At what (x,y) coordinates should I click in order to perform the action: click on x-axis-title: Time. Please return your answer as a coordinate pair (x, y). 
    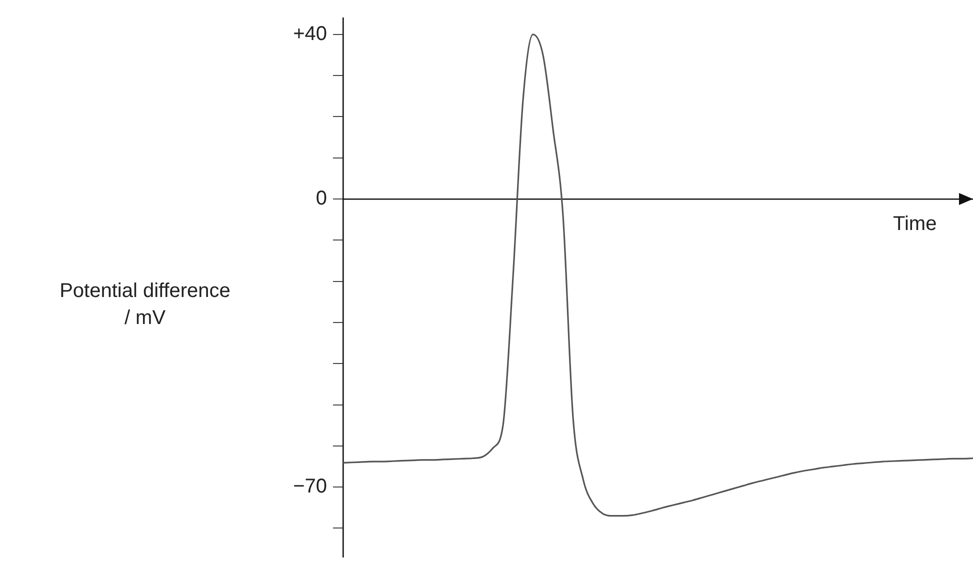
    Looking at the image, I should click on (915, 224).